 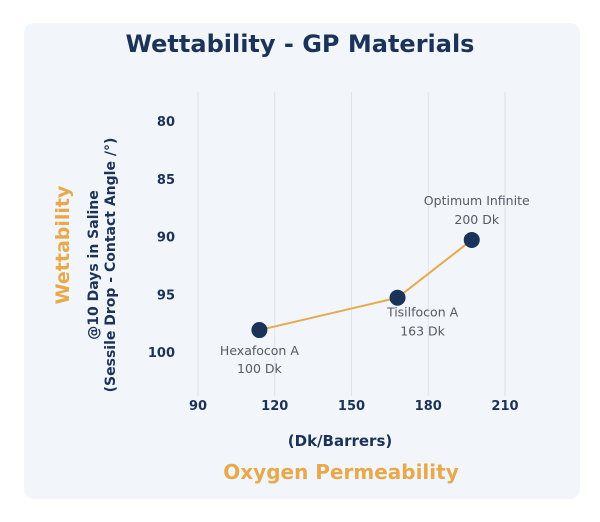 What do you see at coordinates (166, 238) in the screenshot?
I see `y-tick-label-2: 90` at bounding box center [166, 238].